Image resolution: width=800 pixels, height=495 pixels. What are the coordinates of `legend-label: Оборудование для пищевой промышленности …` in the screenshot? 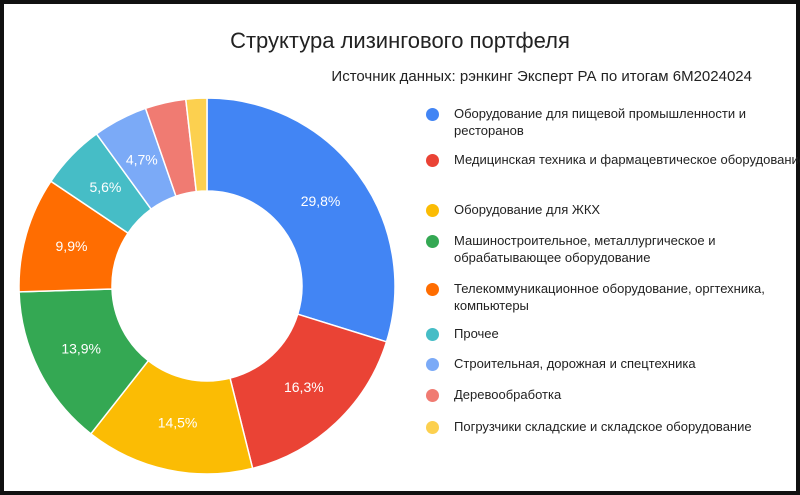 It's located at (600, 122).